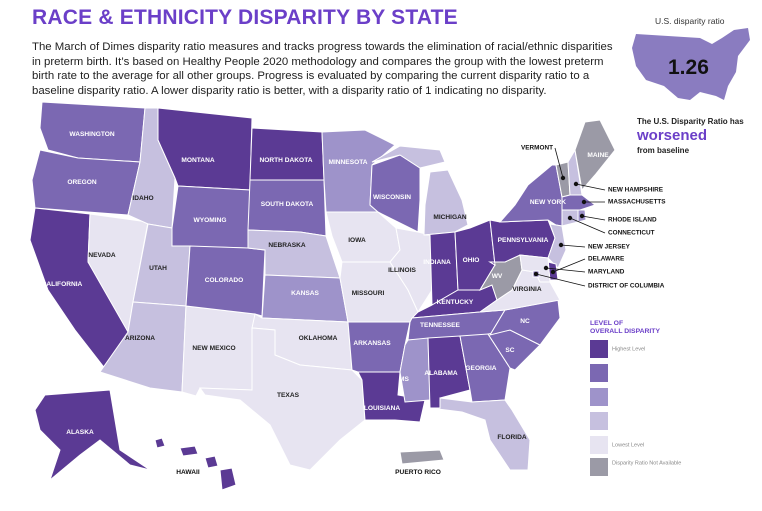 This screenshot has height=511, width=762. What do you see at coordinates (606, 272) in the screenshot?
I see `state-label: MARYLAND` at bounding box center [606, 272].